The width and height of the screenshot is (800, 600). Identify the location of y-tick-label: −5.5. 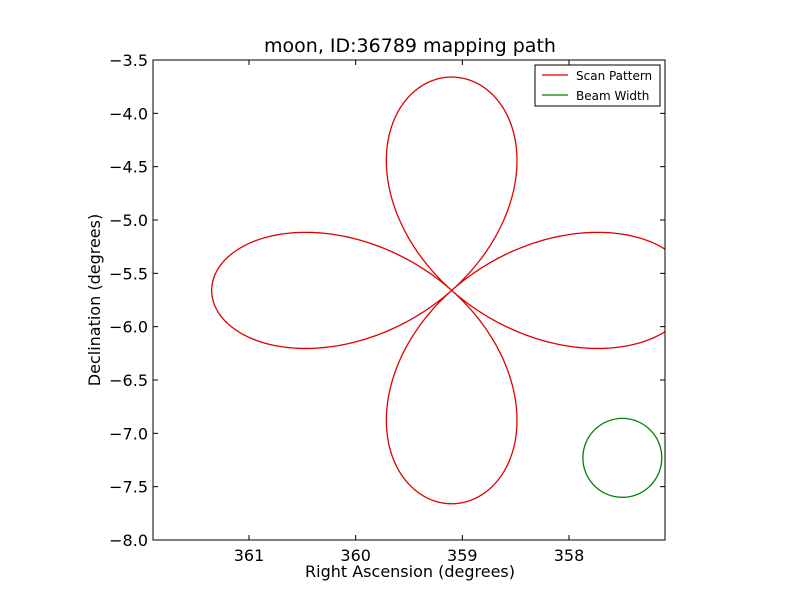
(128, 273).